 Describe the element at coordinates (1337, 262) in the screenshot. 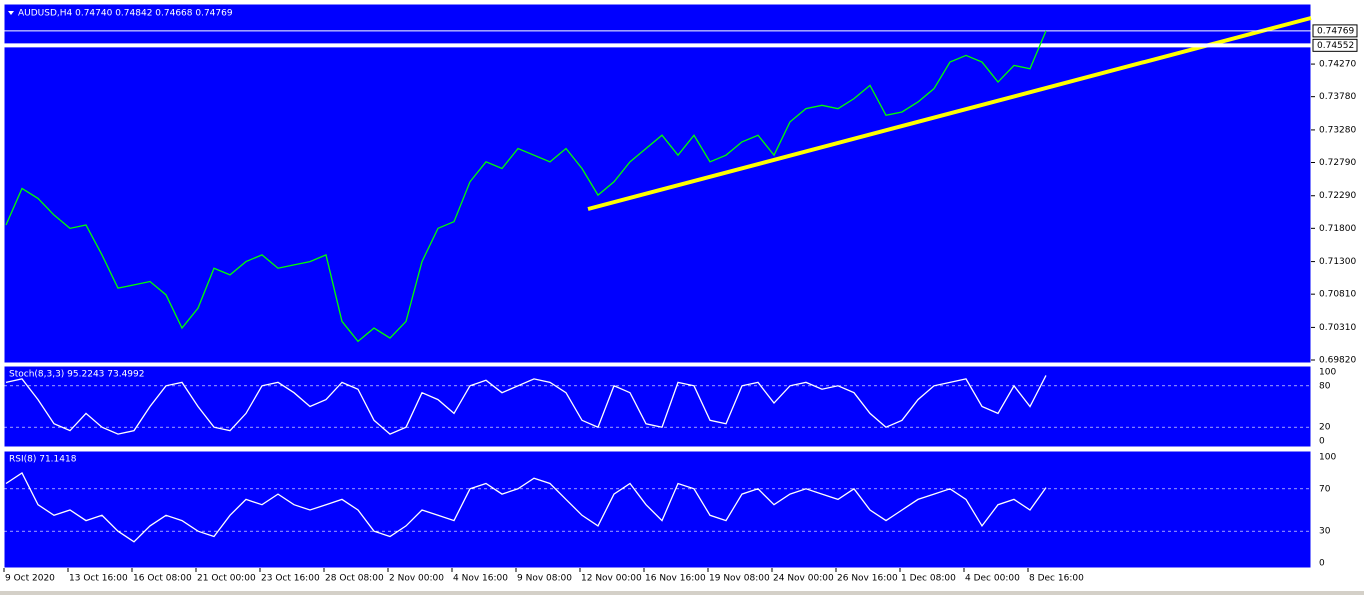

I see `price-tick-label: 0.71300` at that location.